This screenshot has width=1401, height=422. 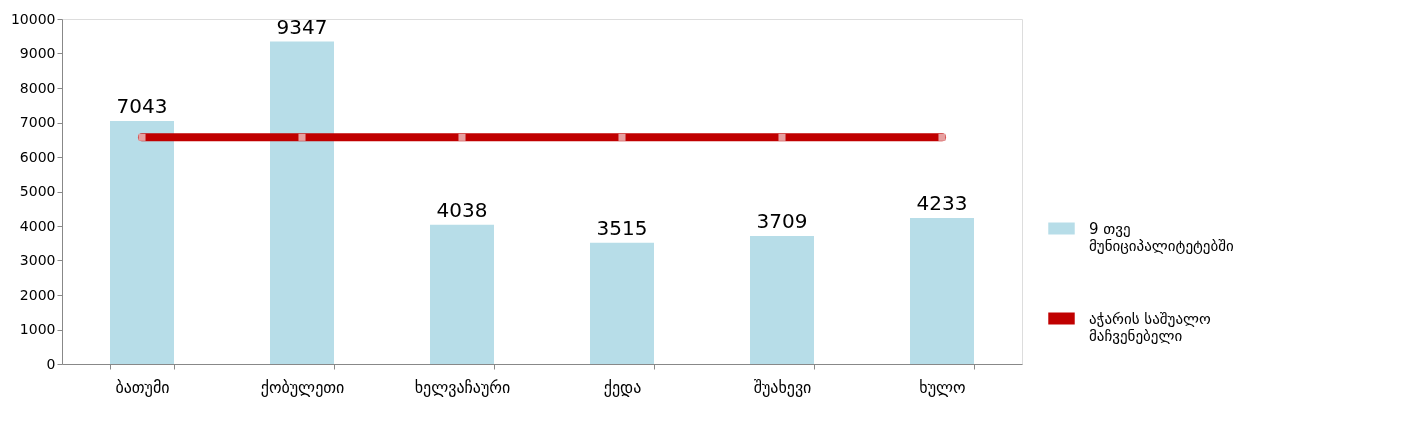 I want to click on x-tick-label: ქობულეთი, so click(x=302, y=387).